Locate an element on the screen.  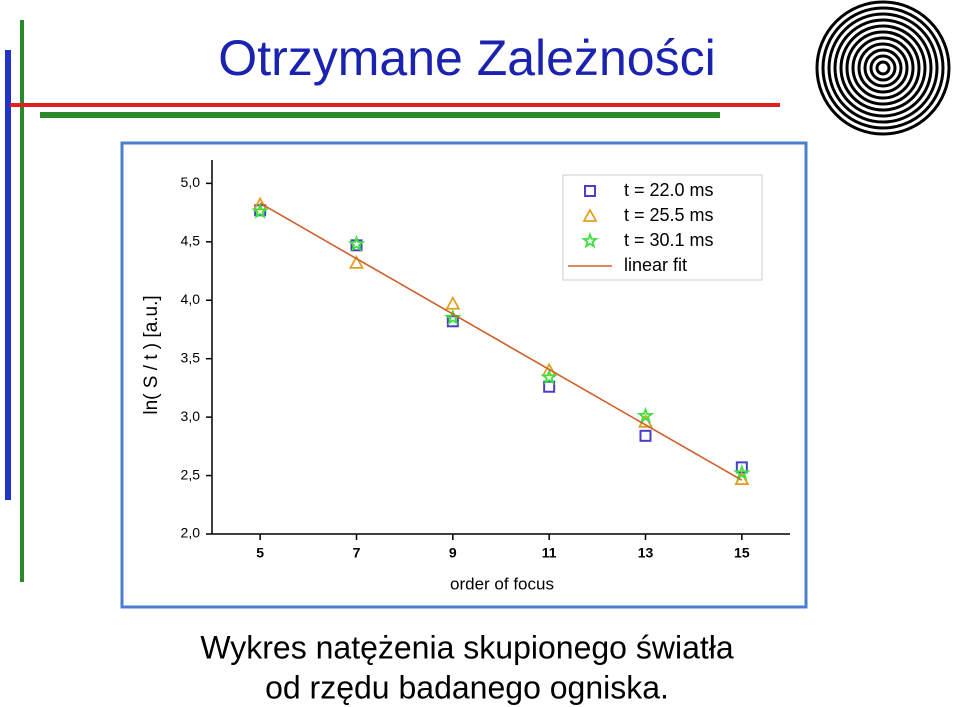
x-tick-label: 5 is located at coordinates (260, 553).